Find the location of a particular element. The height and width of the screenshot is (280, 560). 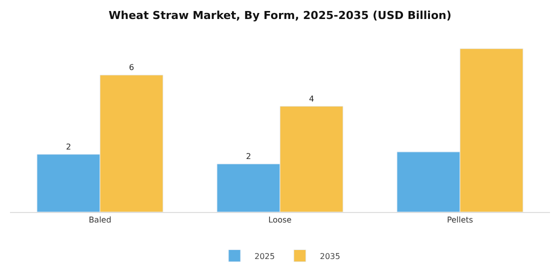

legend-label: 2025 is located at coordinates (264, 256).